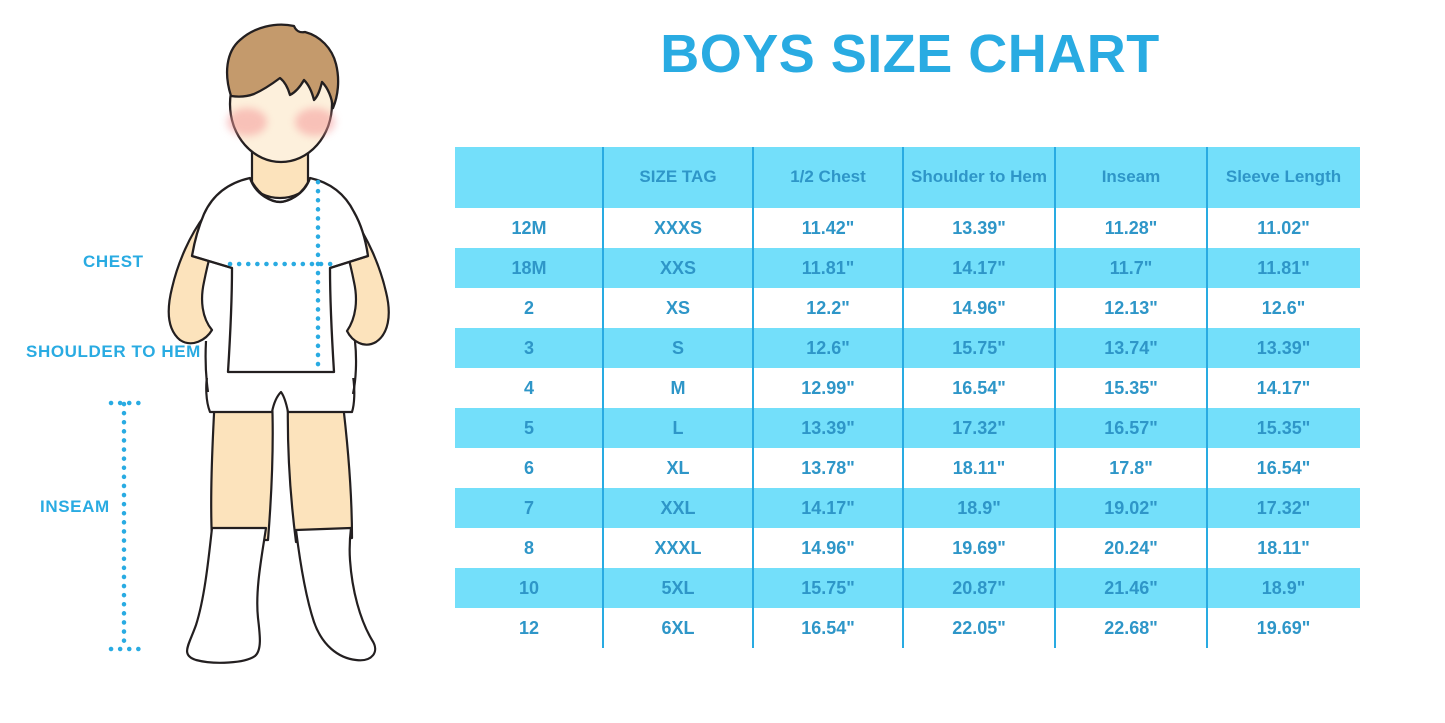  Describe the element at coordinates (113, 261) in the screenshot. I see `chest-label: CHEST` at that location.